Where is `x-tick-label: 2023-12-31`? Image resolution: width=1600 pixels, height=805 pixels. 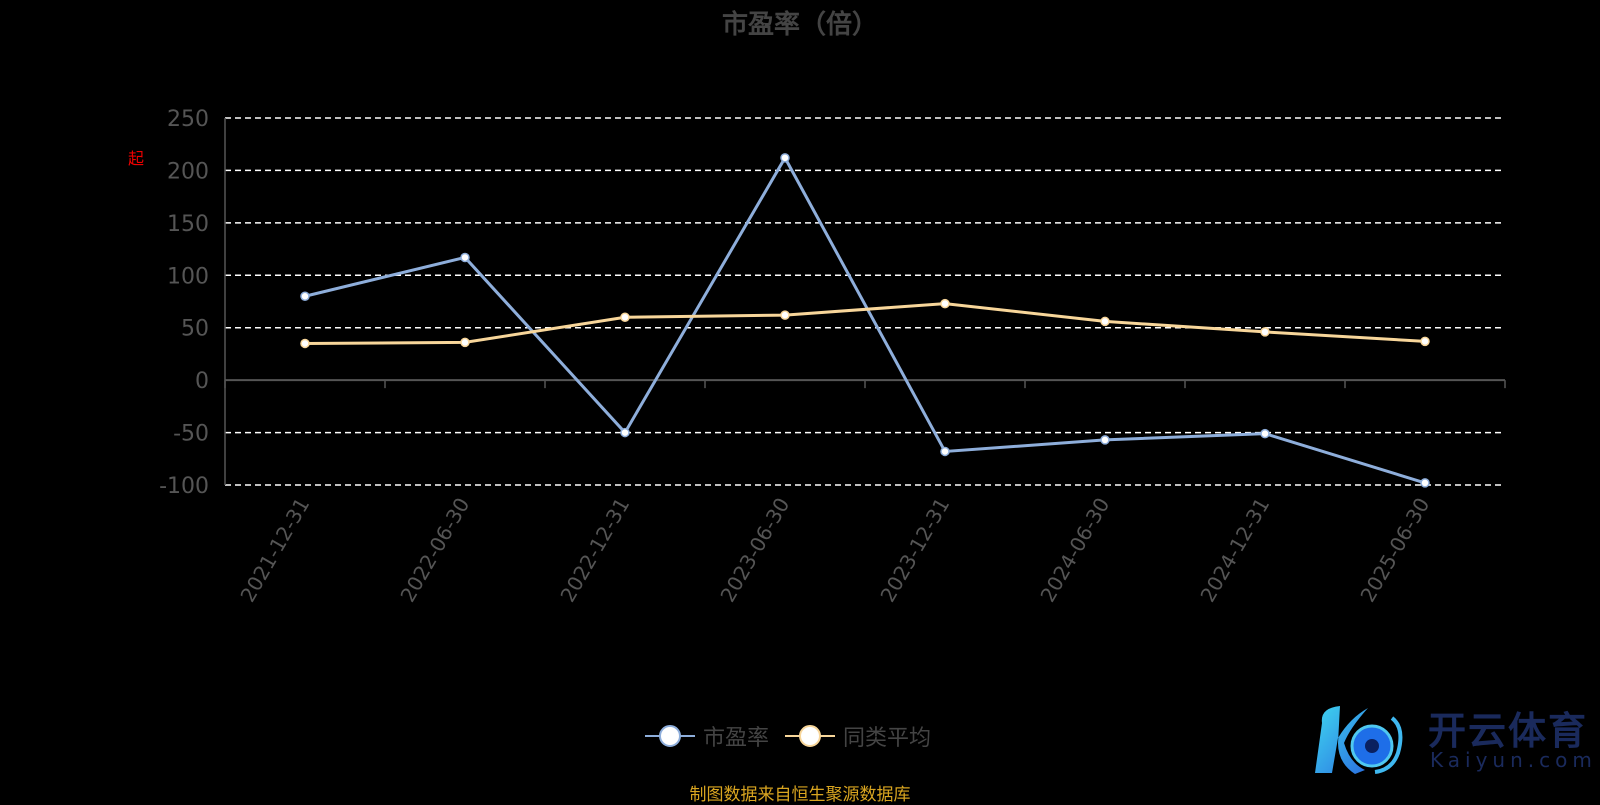
x-tick-label: 2023-12-31 is located at coordinates (914, 550).